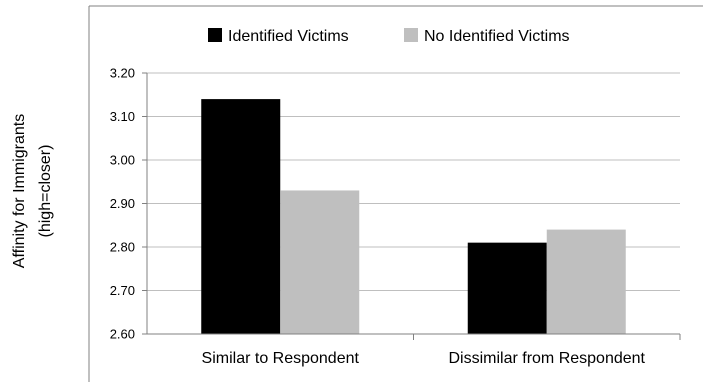  I want to click on legend-label-no-identified: No Identified Victims, so click(497, 36).